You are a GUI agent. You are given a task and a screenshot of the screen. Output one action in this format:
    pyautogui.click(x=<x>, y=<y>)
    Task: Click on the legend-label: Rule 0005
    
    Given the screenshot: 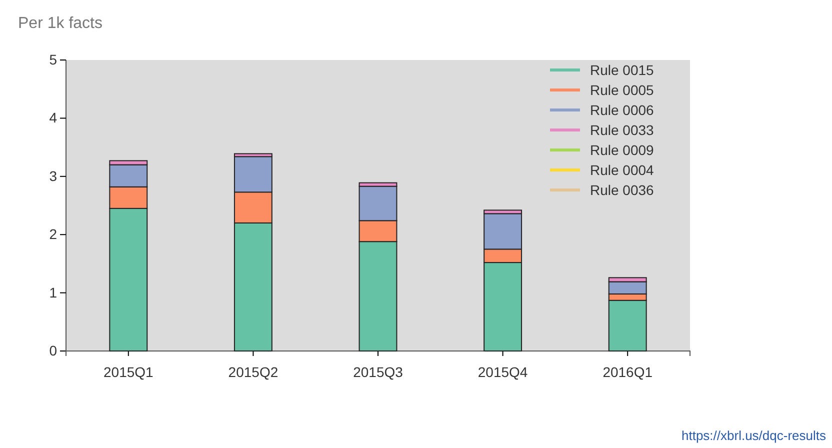 What is the action you would take?
    pyautogui.click(x=622, y=90)
    